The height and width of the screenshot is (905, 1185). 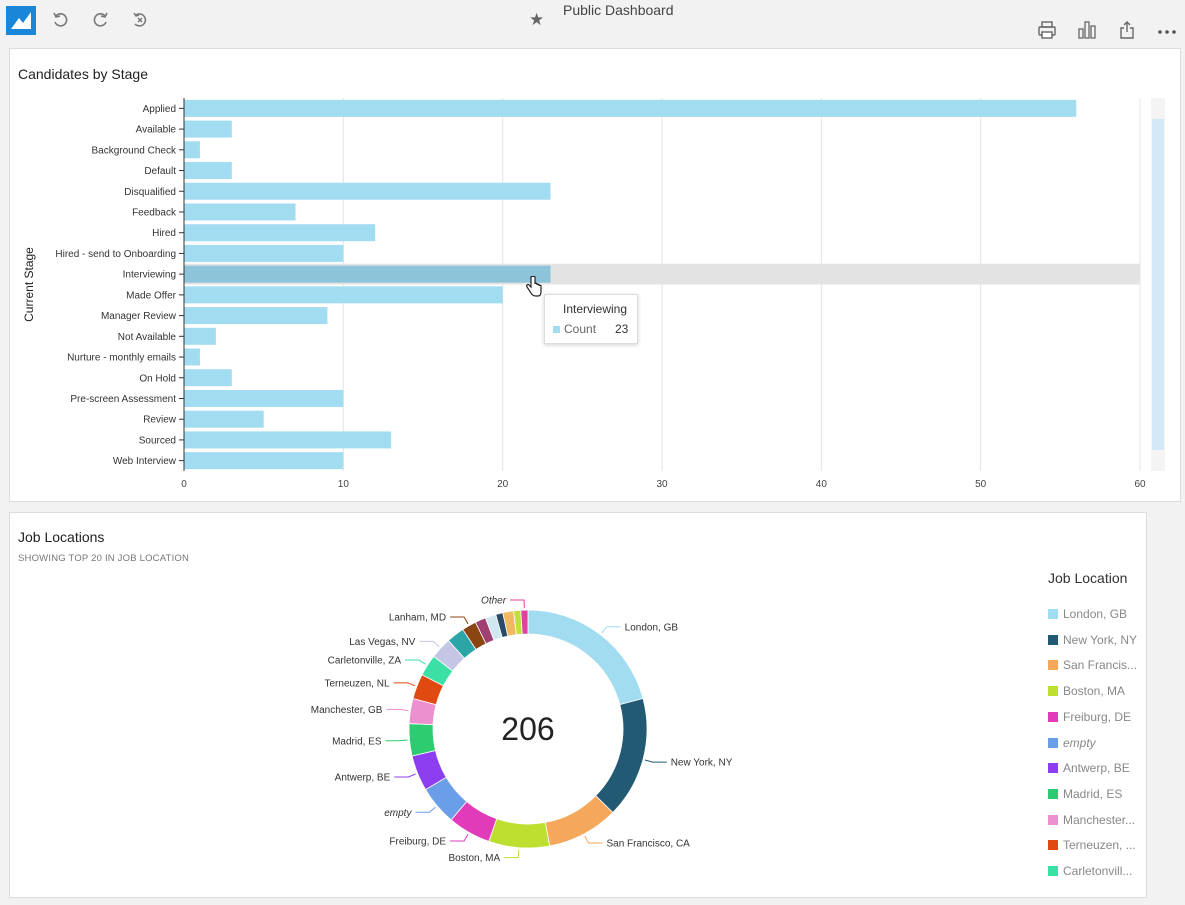 What do you see at coordinates (356, 683) in the screenshot?
I see `slice-label: Terneuzen, NL` at bounding box center [356, 683].